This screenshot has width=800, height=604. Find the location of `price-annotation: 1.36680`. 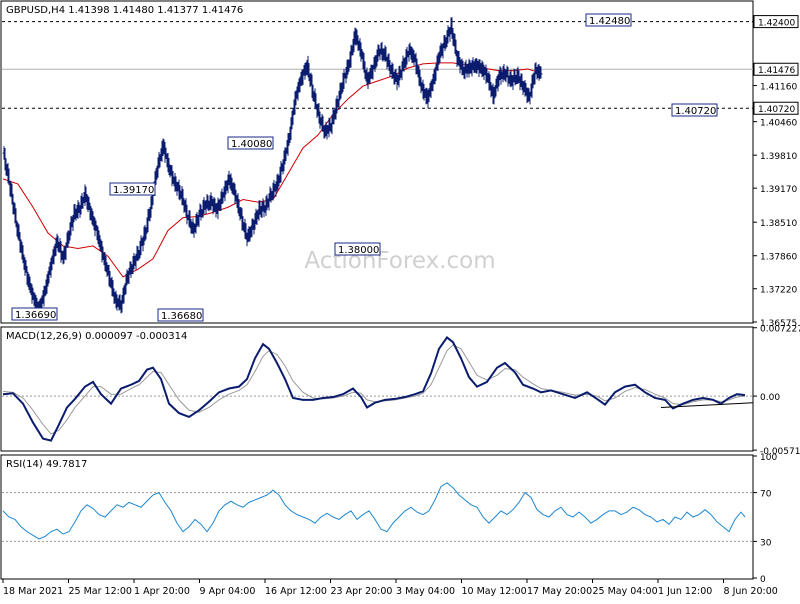

price-annotation: 1.36680 is located at coordinates (180, 315).